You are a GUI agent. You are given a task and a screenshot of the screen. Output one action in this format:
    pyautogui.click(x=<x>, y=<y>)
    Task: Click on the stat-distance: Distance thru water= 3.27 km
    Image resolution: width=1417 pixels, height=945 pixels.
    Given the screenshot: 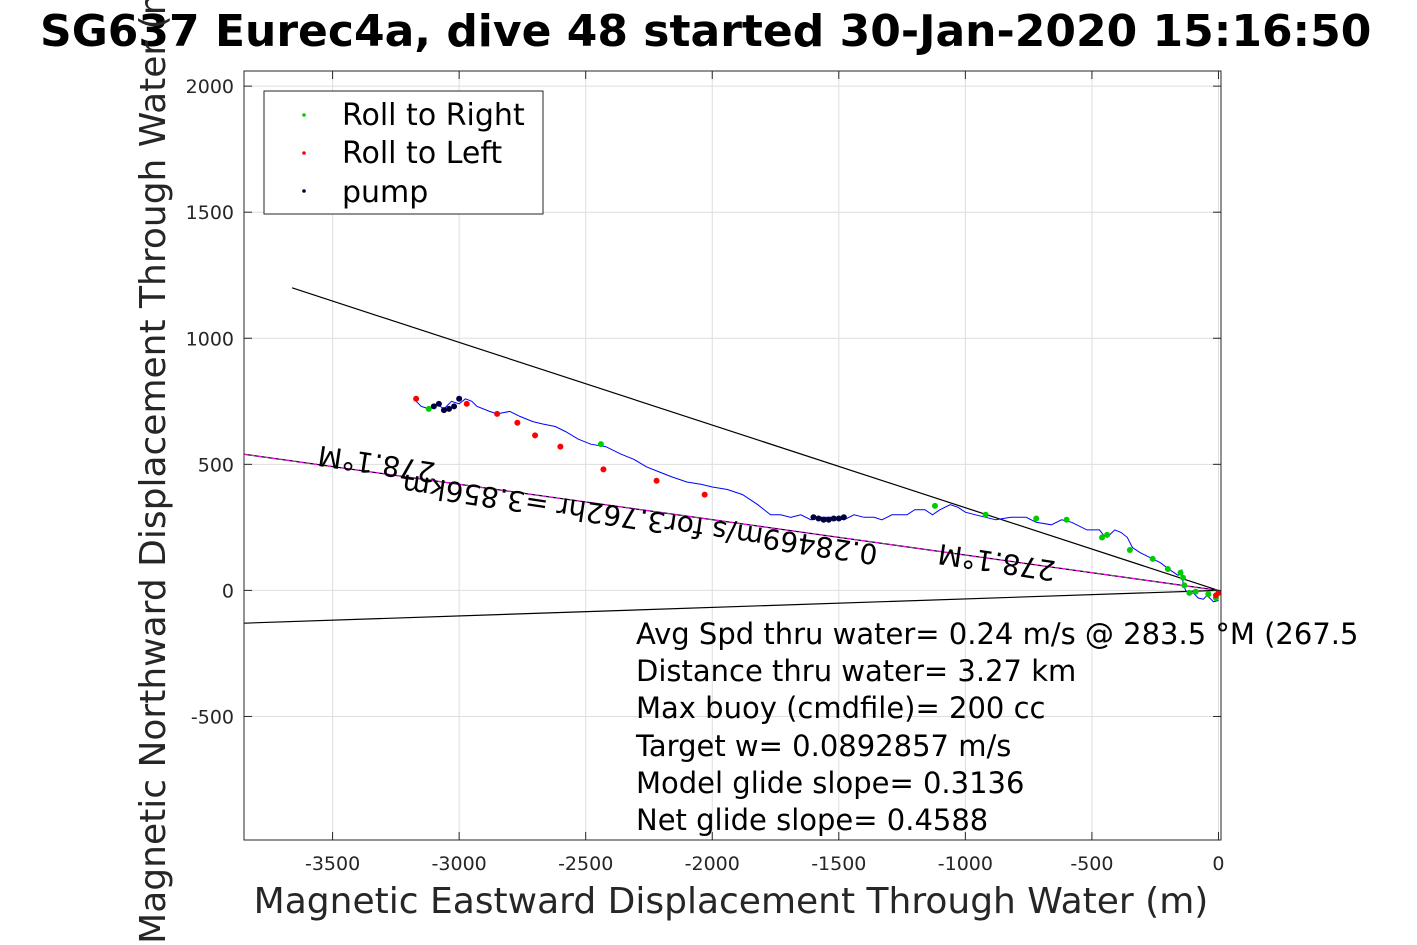 What is the action you would take?
    pyautogui.click(x=856, y=671)
    